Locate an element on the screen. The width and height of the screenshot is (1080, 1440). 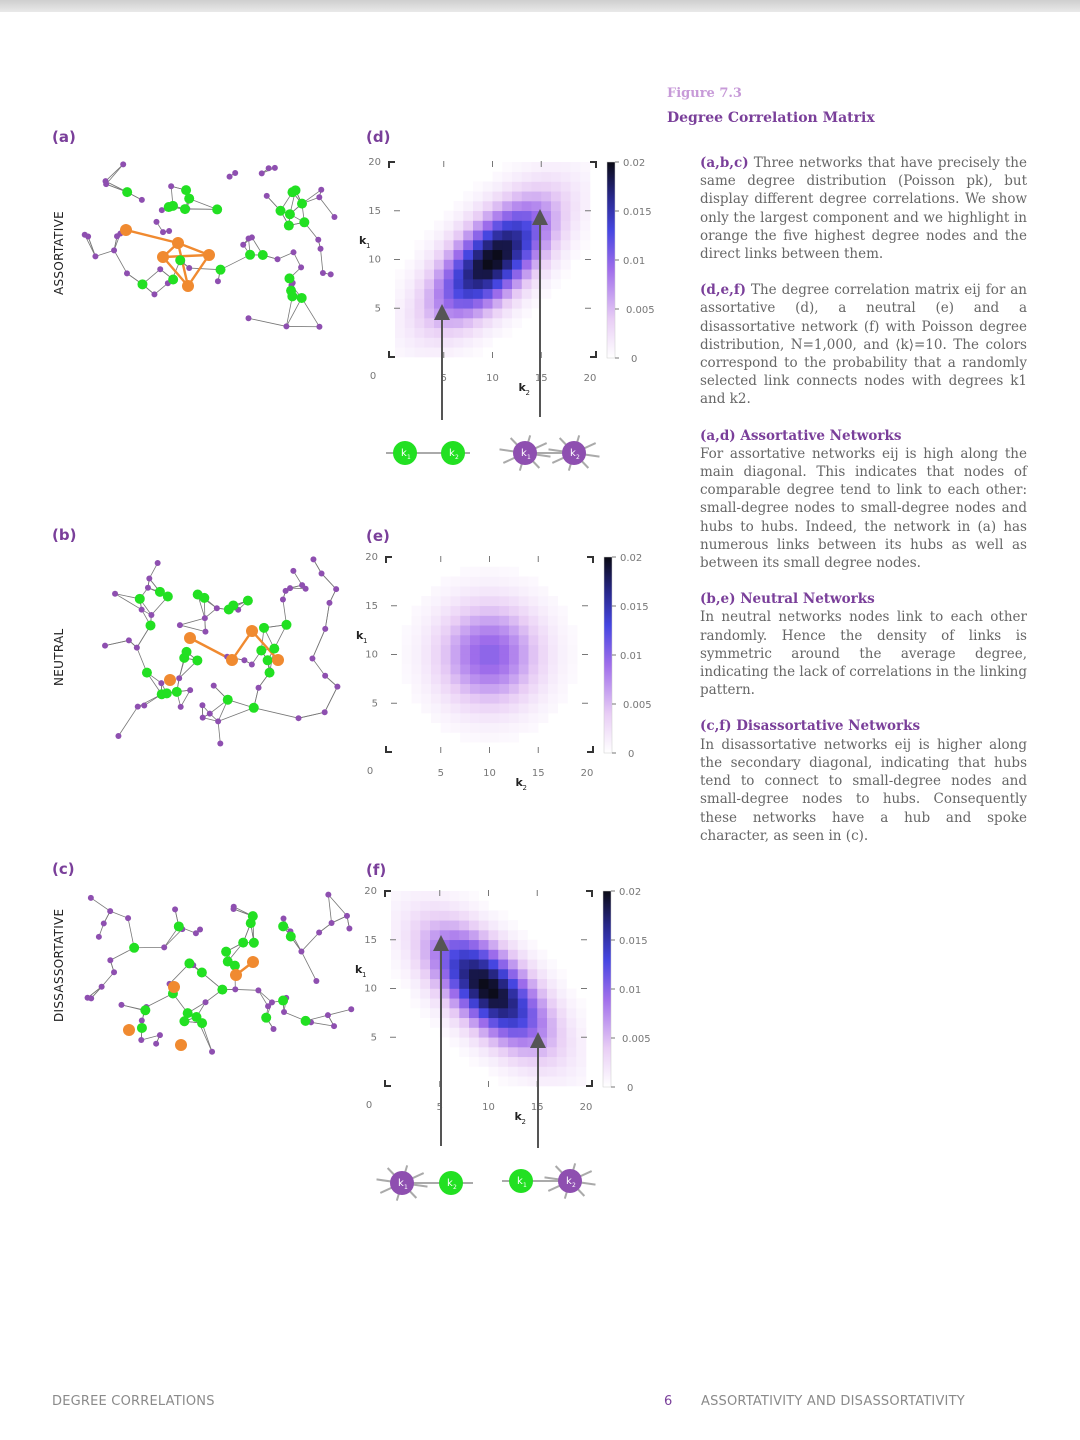
node-label: k is located at coordinates (524, 453).